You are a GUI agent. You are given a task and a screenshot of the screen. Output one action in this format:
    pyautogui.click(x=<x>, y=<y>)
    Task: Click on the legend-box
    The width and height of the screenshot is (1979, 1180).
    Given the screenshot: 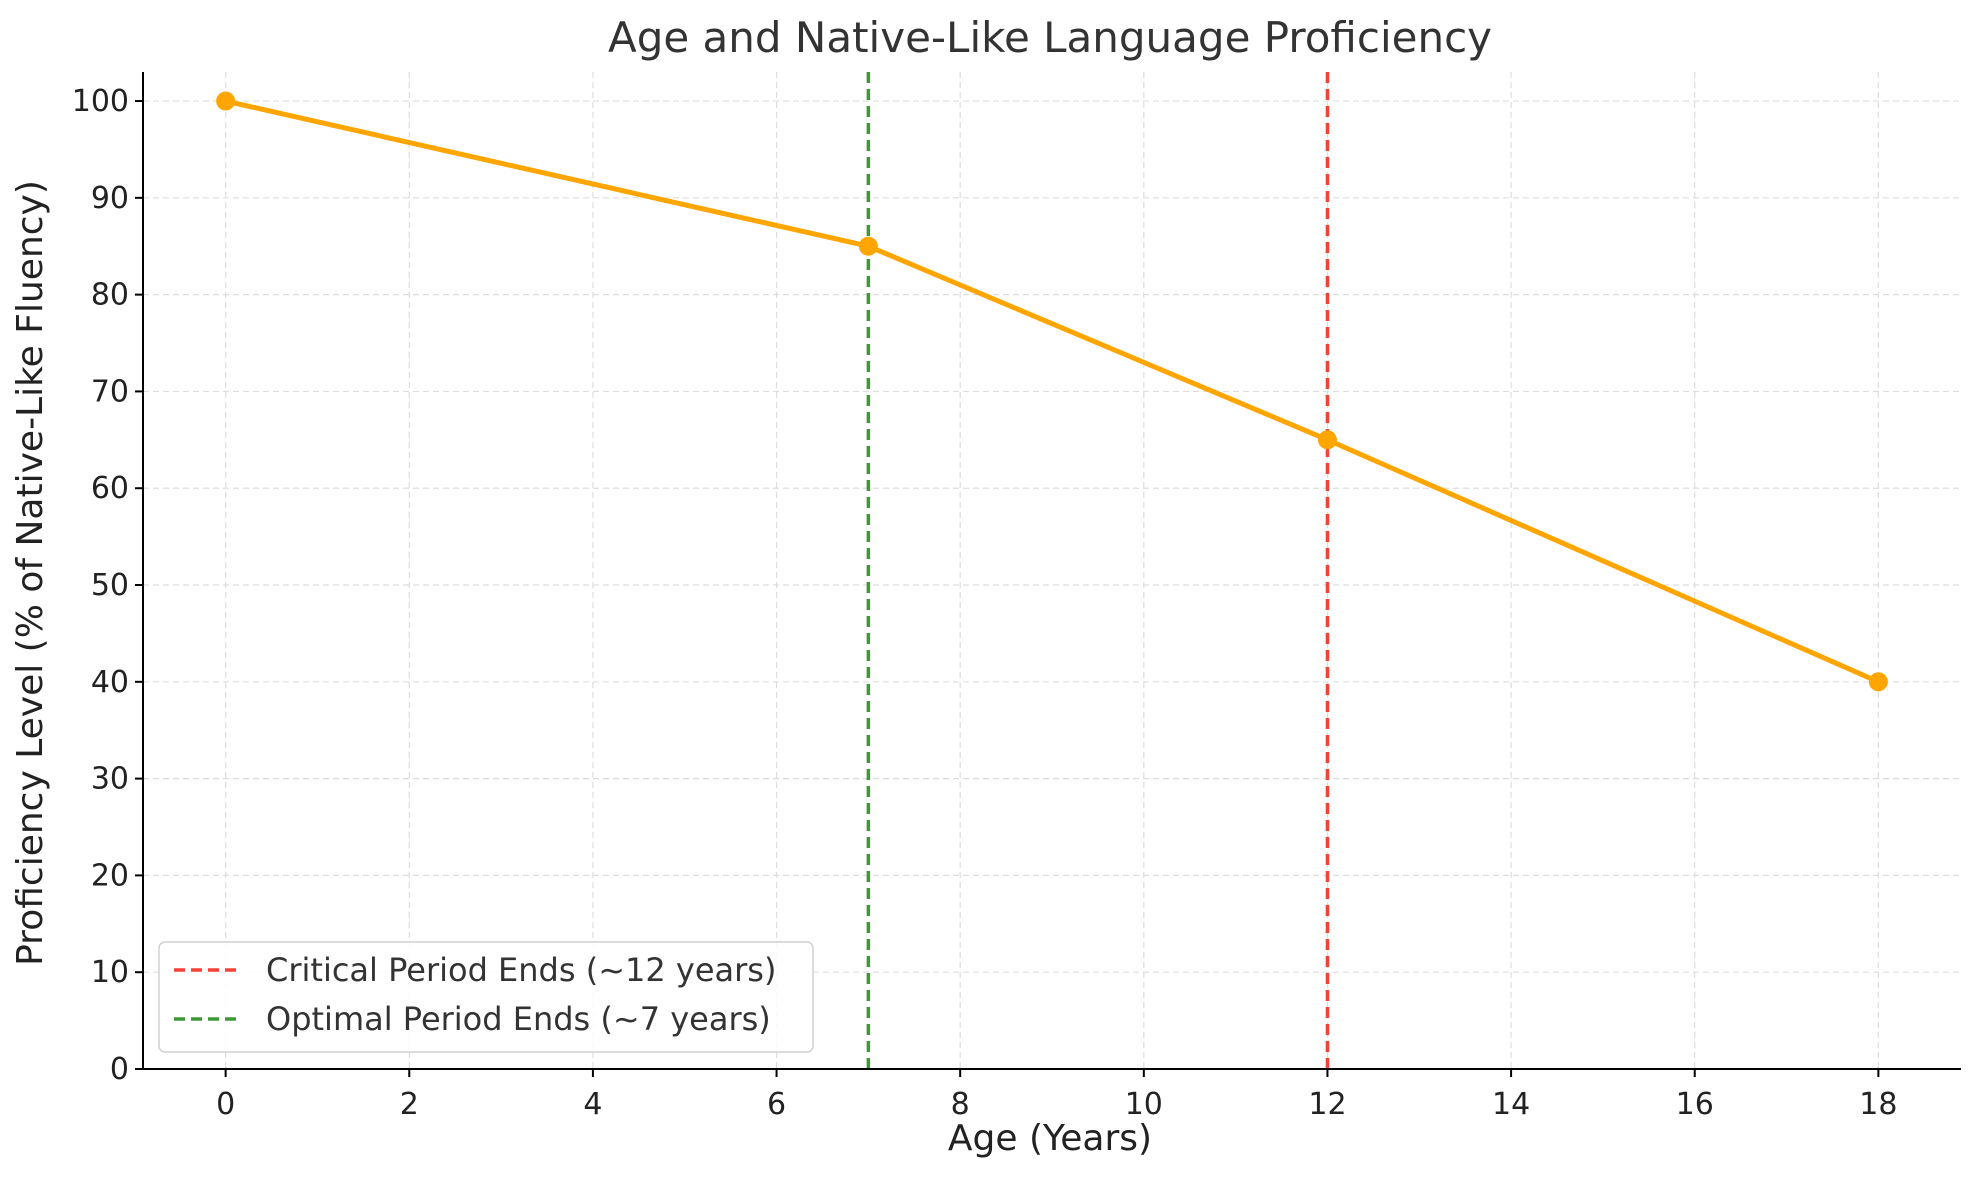 What is the action you would take?
    pyautogui.click(x=486, y=997)
    